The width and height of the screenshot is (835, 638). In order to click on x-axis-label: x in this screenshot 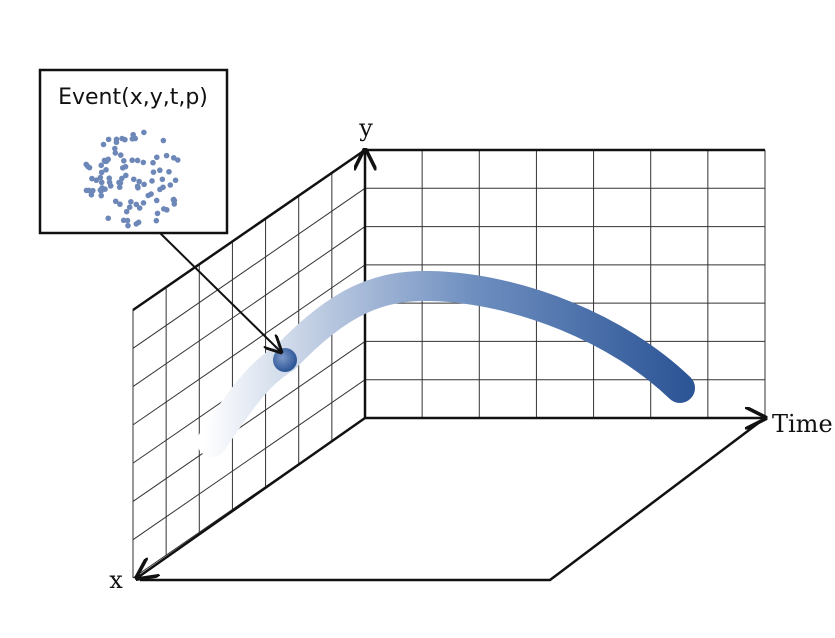, I will do `click(116, 580)`.